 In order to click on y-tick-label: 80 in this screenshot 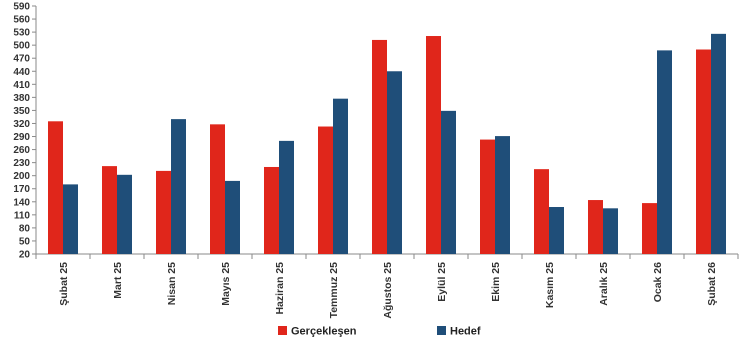, I will do `click(25, 228)`.